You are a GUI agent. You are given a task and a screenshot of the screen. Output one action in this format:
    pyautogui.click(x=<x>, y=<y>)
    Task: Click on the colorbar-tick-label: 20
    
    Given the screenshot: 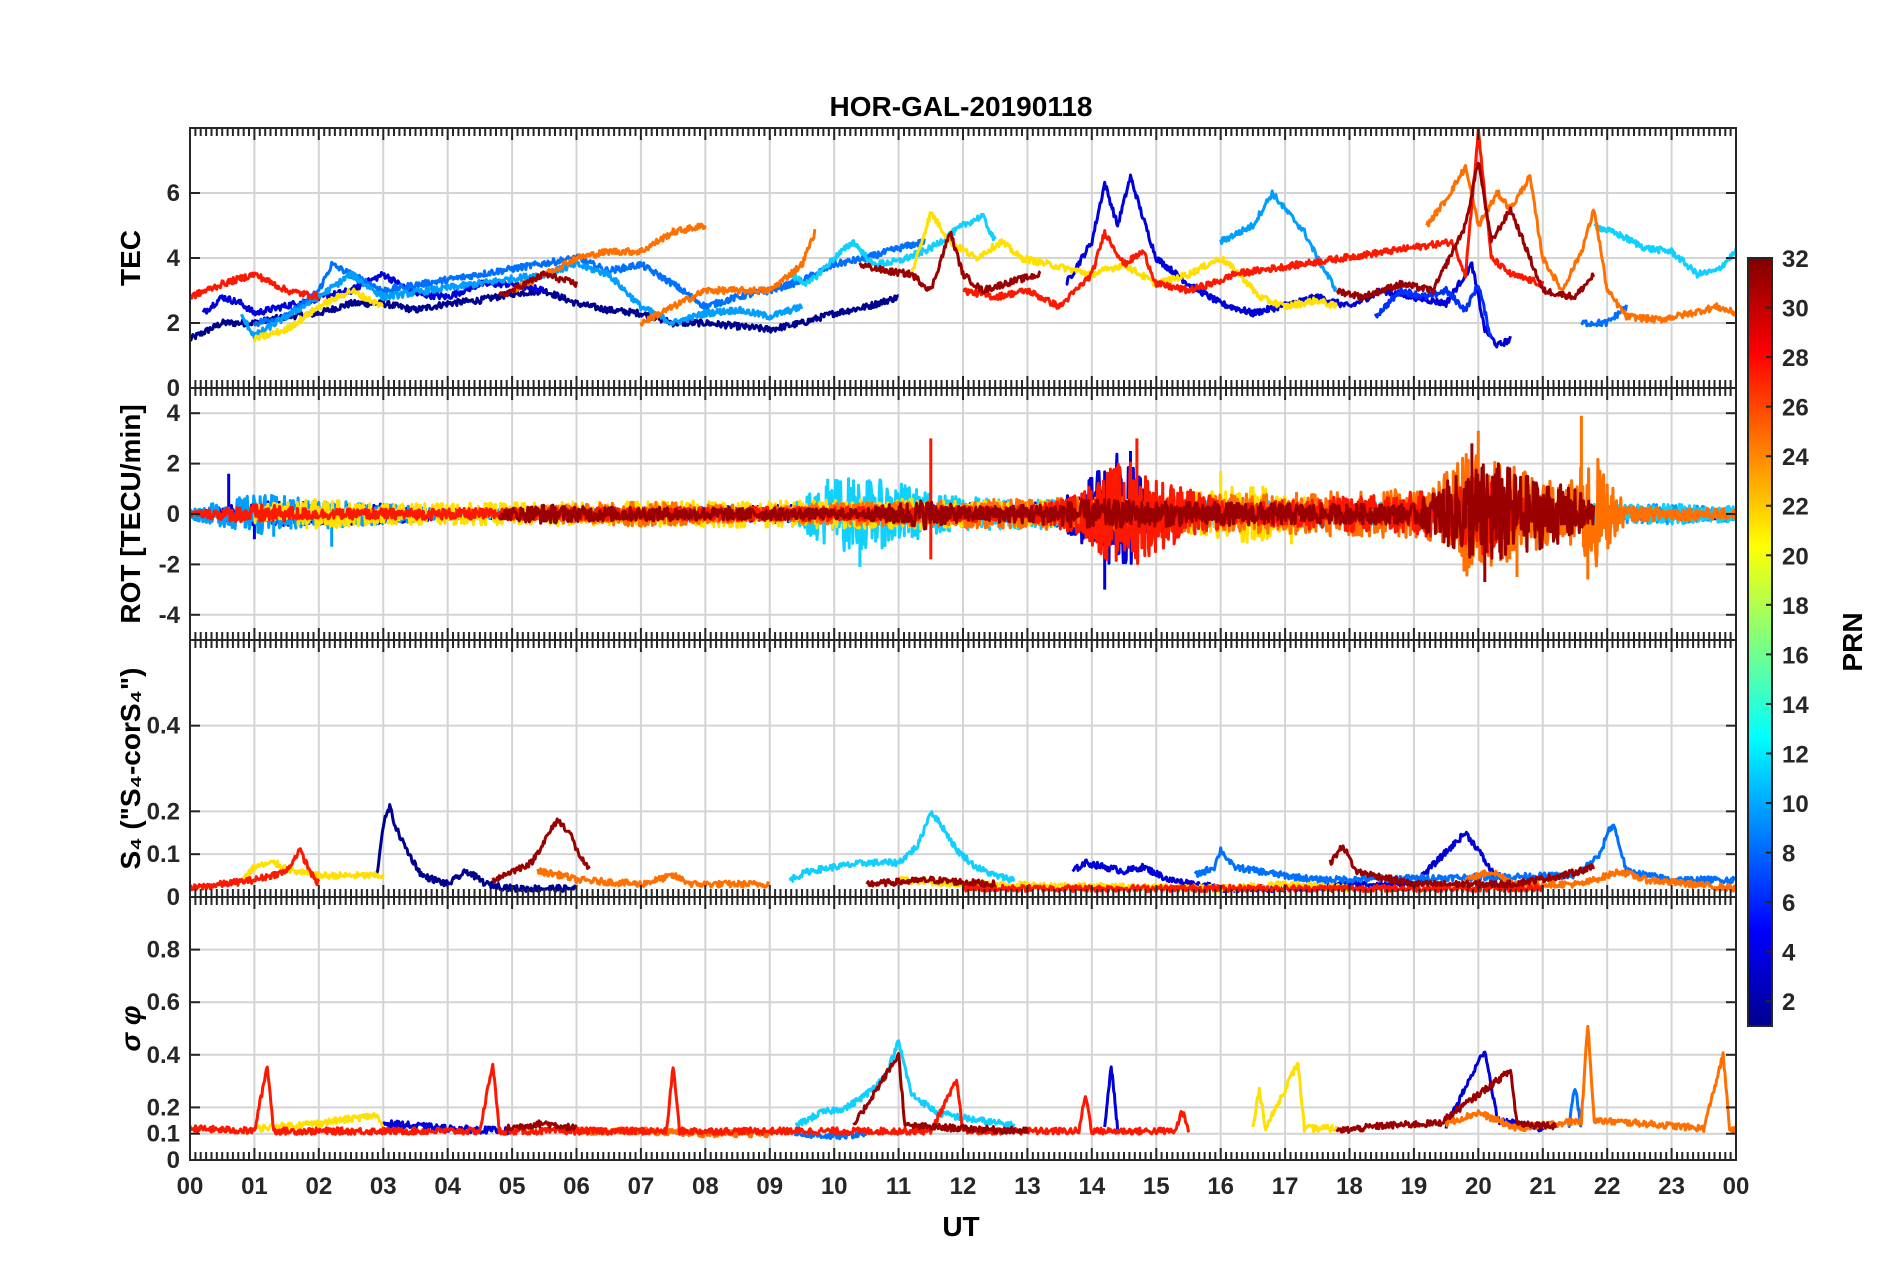 What is the action you would take?
    pyautogui.click(x=1795, y=556)
    